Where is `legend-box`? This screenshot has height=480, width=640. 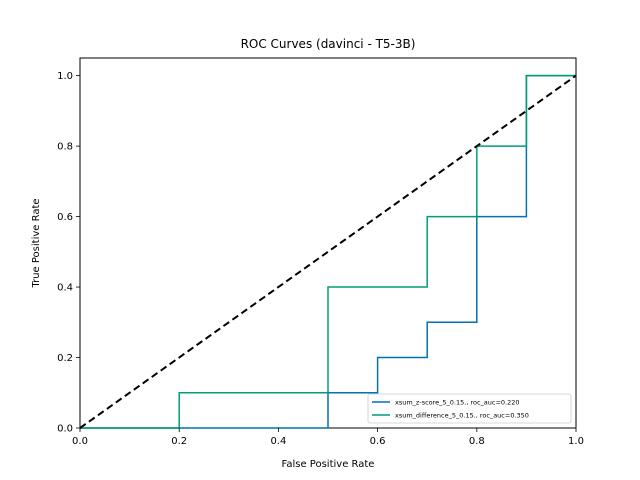 legend-box is located at coordinates (469, 408).